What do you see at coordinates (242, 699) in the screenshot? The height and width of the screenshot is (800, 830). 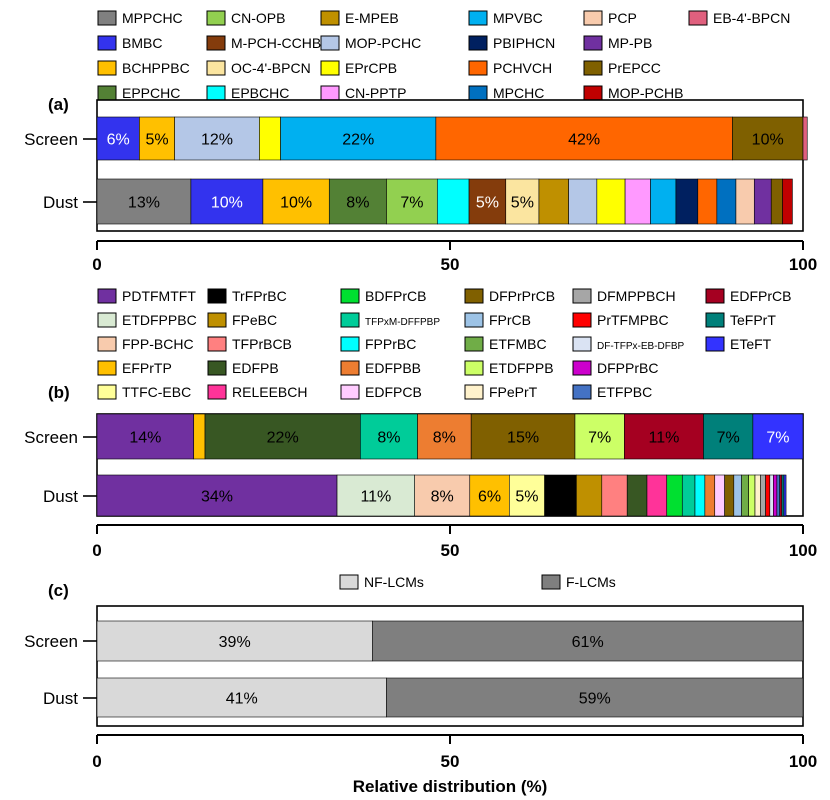 I see `data-label-dust-nf-lcms: 41%` at bounding box center [242, 699].